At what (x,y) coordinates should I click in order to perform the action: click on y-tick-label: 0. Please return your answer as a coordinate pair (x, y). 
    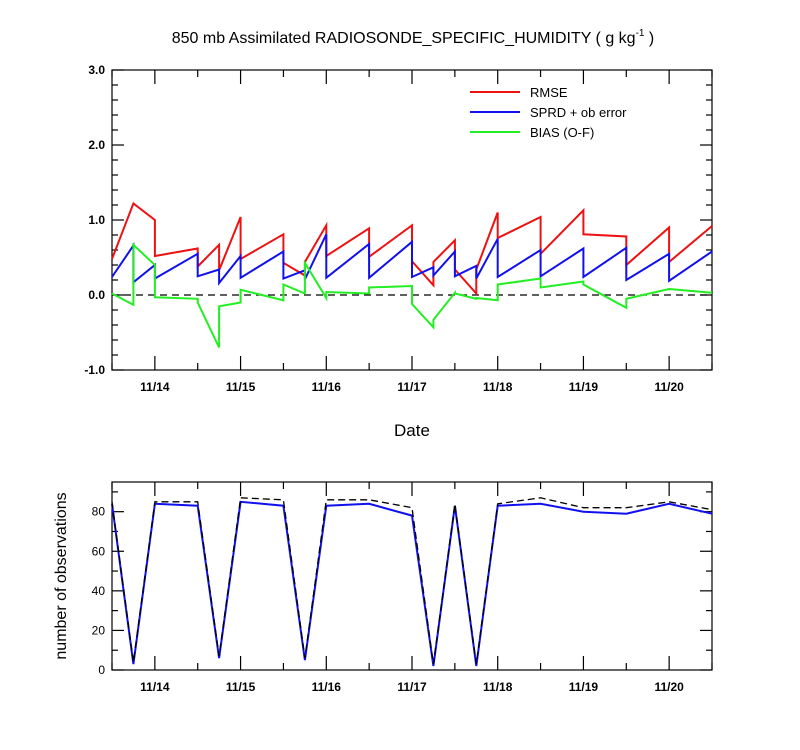
    Looking at the image, I should click on (101, 670).